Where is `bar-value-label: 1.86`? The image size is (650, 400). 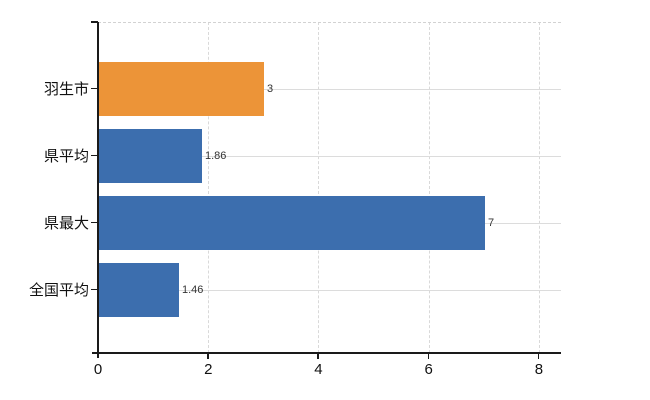
bar-value-label: 1.86 is located at coordinates (216, 155).